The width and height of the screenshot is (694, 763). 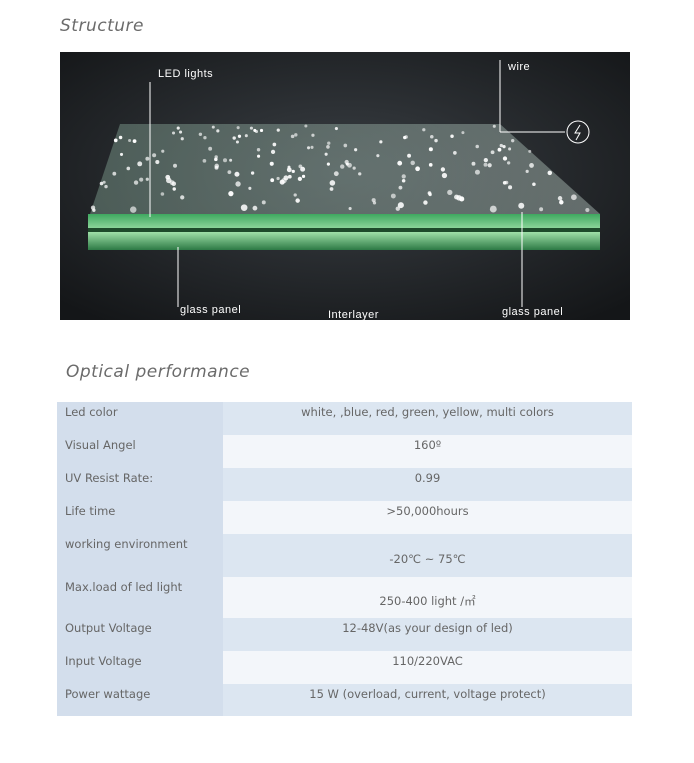 I want to click on spec-label: Input Voltage, so click(x=140, y=667).